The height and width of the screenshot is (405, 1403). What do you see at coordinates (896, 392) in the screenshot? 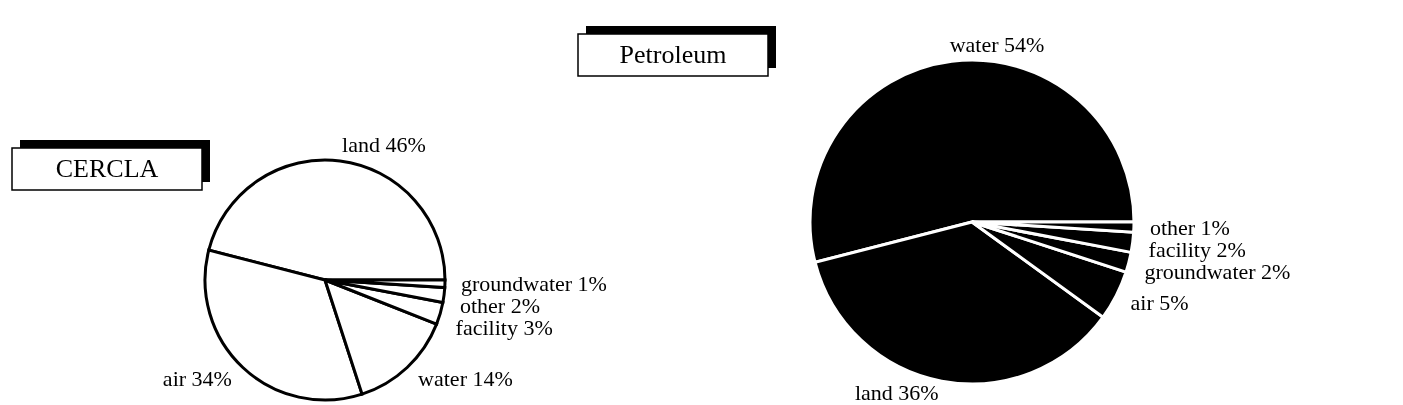
I see `slice-label: land 36%` at bounding box center [896, 392].